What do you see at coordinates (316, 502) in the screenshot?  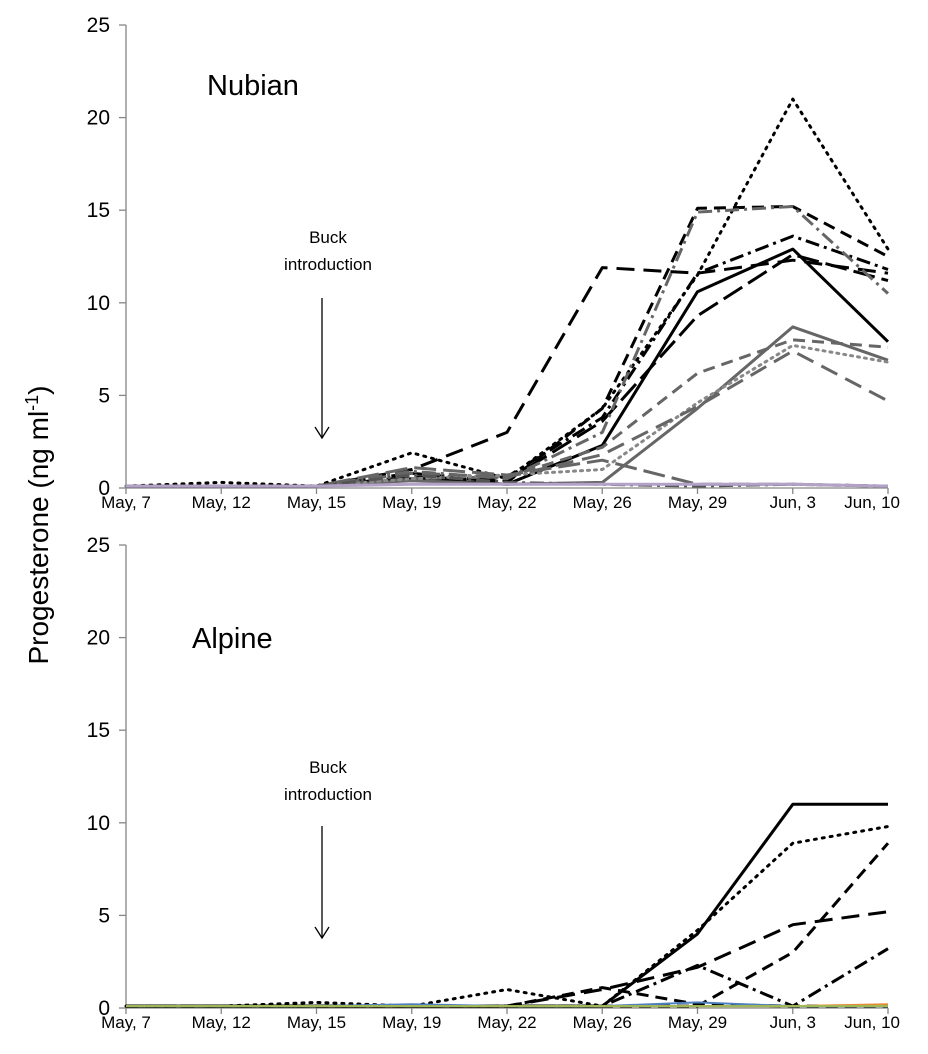 I see `nubian-x-tick-label: May, 15` at bounding box center [316, 502].